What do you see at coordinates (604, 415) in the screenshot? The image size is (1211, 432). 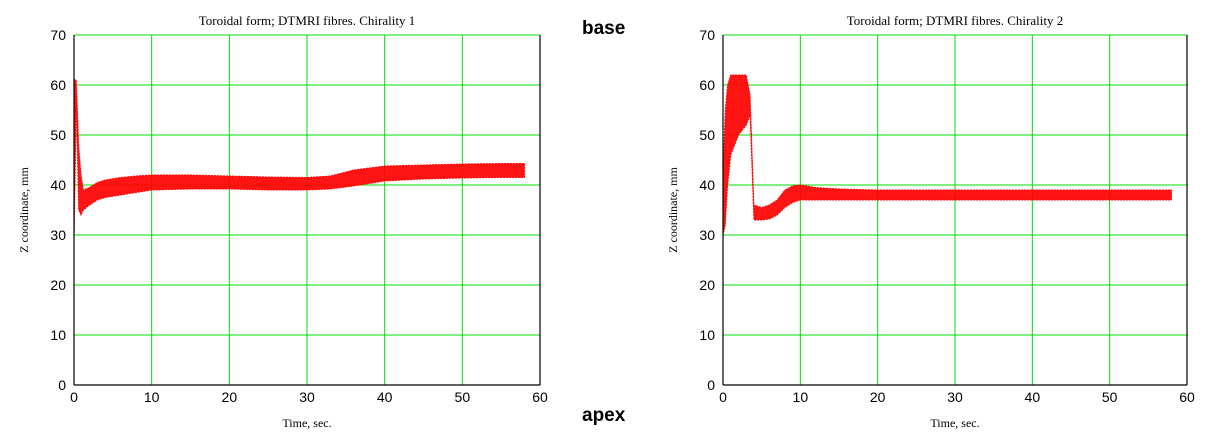 I see `apex-label: apex` at bounding box center [604, 415].